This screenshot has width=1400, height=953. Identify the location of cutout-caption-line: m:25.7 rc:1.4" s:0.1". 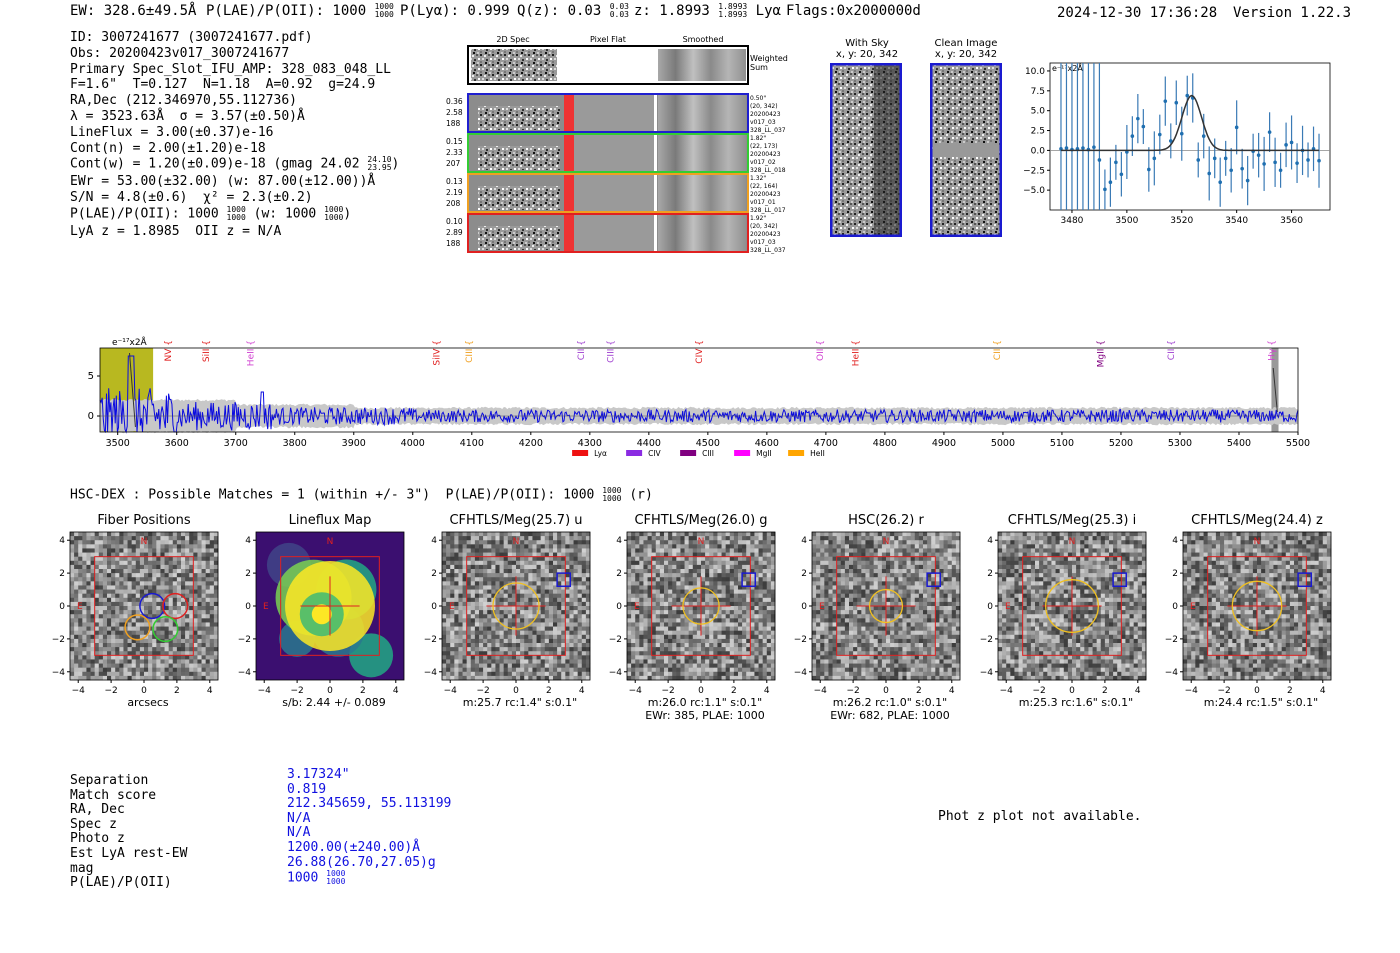
(520, 702).